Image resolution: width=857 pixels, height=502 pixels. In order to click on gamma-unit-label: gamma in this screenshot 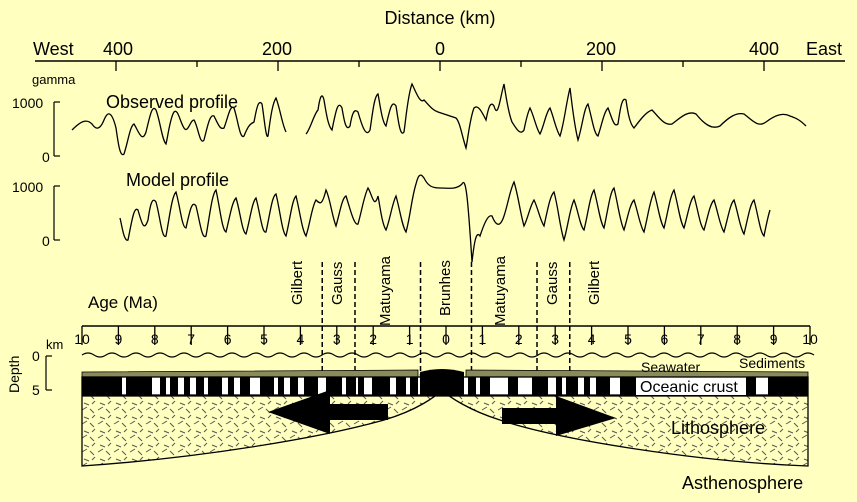, I will do `click(54, 79)`.